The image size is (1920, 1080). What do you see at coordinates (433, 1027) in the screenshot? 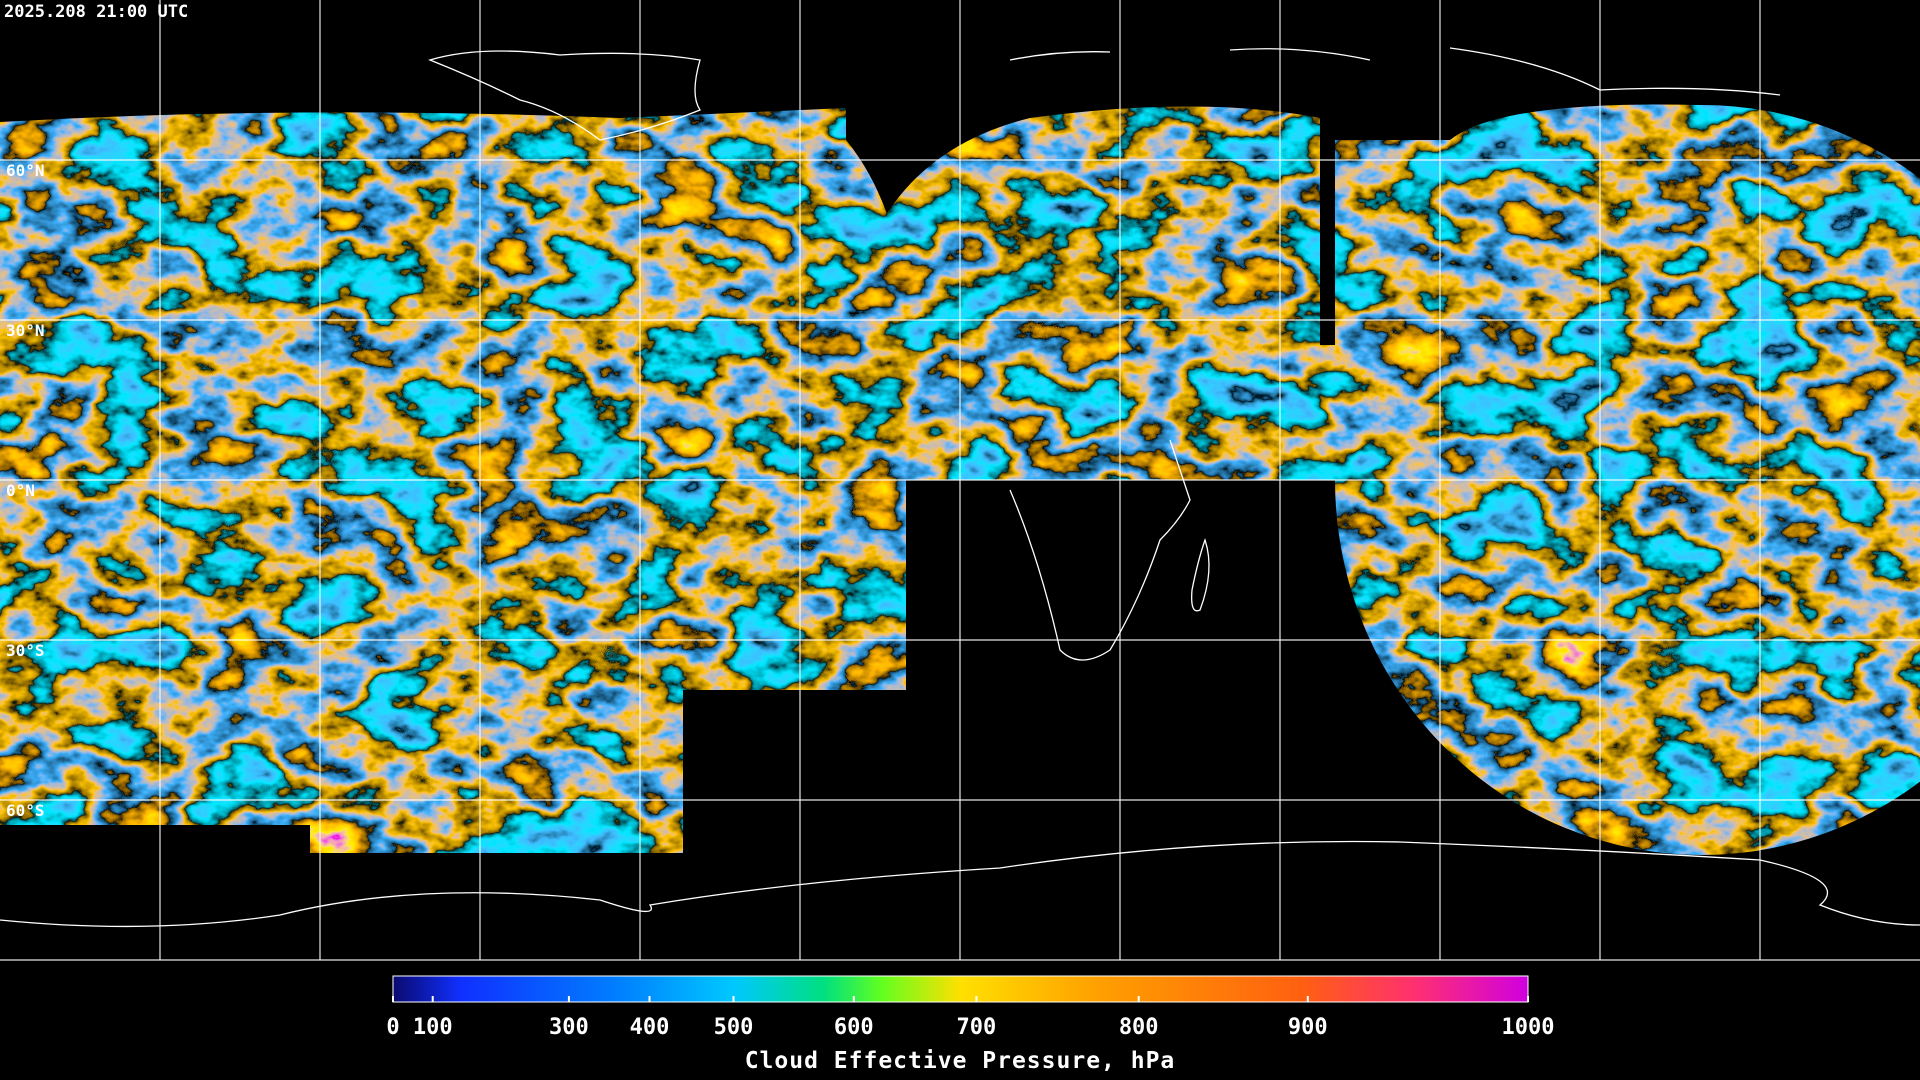
I see `colorbar-tick-label: 100` at bounding box center [433, 1027].